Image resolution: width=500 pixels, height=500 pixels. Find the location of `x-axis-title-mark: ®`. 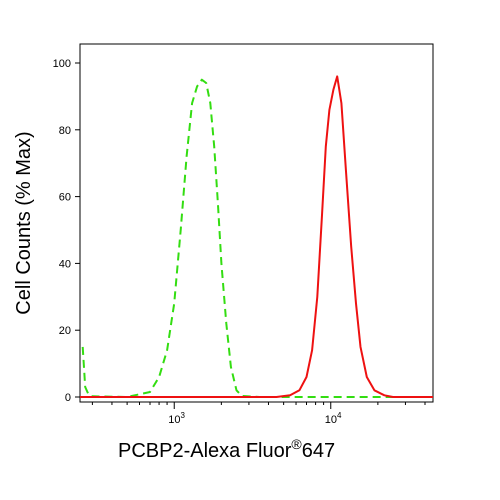

x-axis-title-mark: ® is located at coordinates (296, 444).